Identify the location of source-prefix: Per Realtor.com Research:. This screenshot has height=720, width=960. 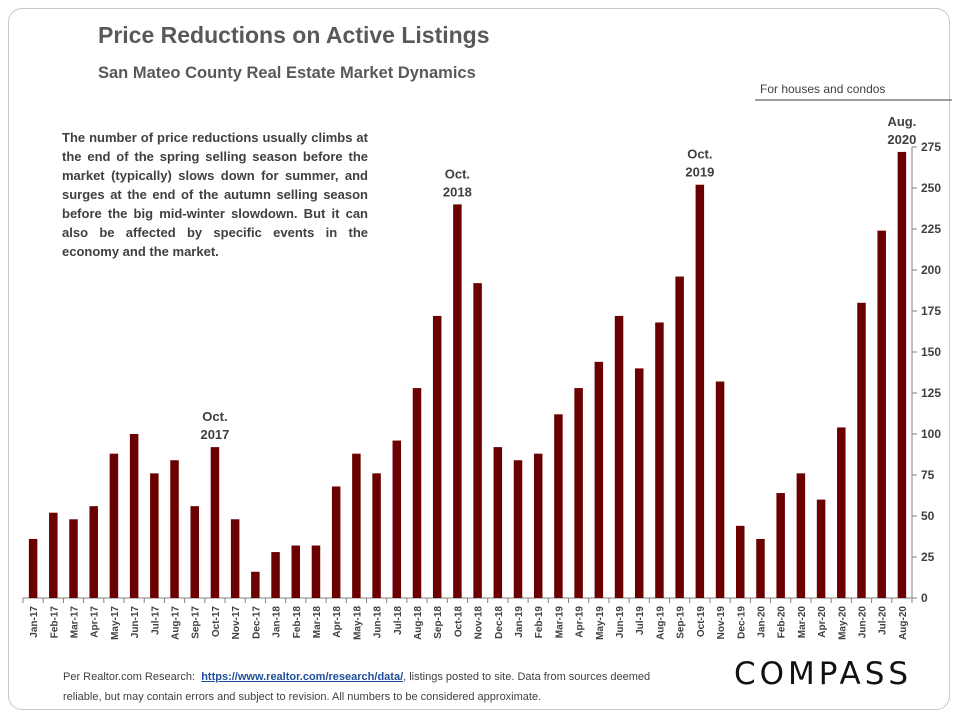
(129, 677).